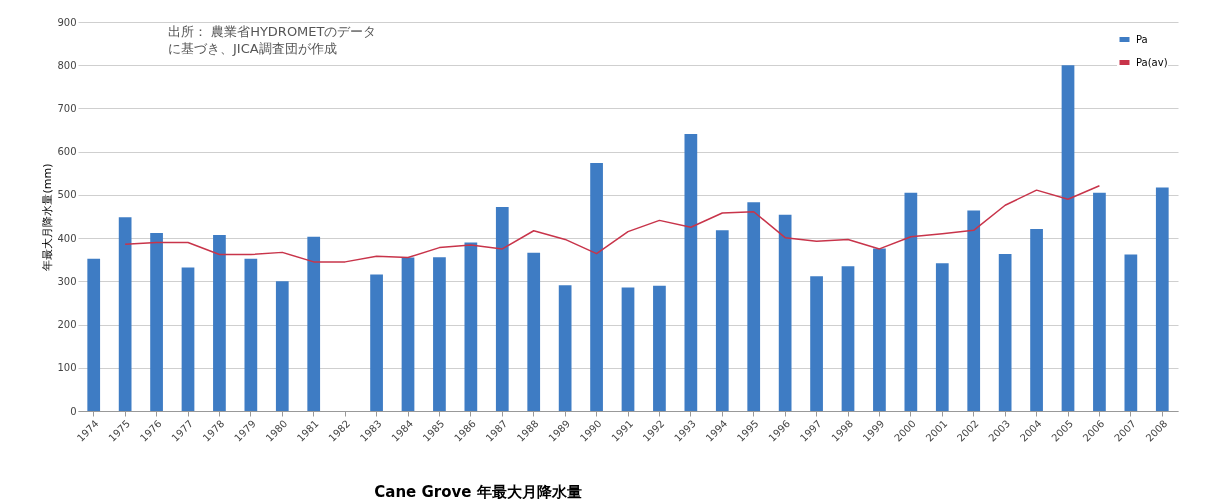 This screenshot has width=1224, height=499. What do you see at coordinates (67, 325) in the screenshot?
I see `y-tick-label: 200` at bounding box center [67, 325].